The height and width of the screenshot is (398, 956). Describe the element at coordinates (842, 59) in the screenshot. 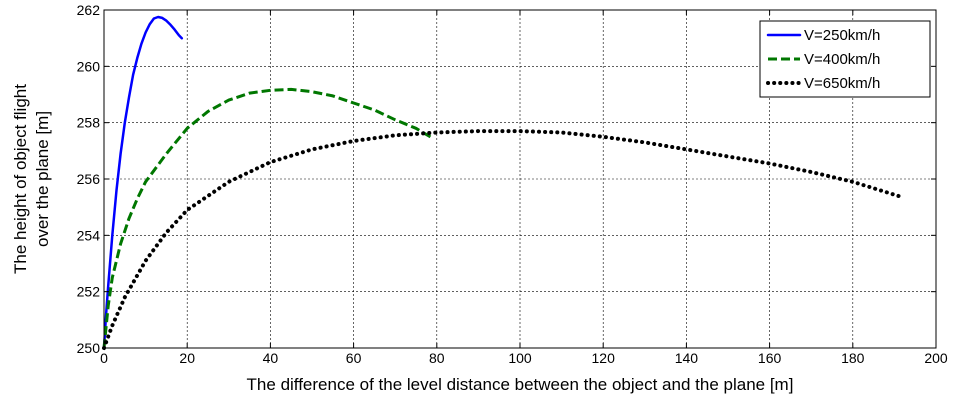

I see `legend-label-2: V=400km/h` at that location.